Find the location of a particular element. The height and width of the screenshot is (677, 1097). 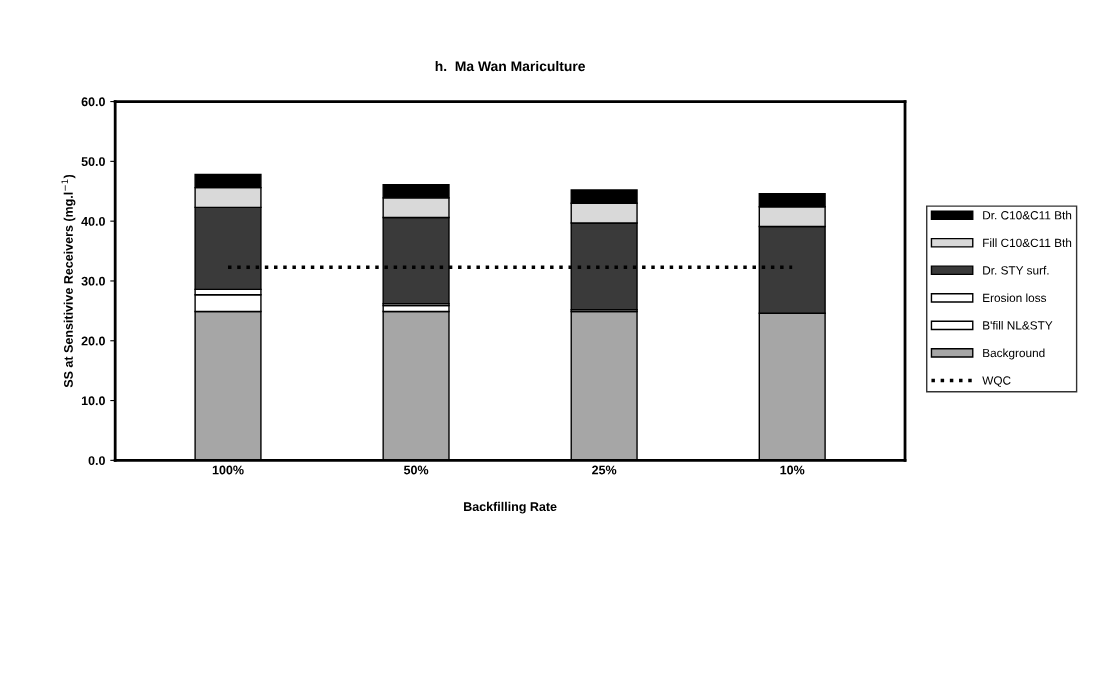

x-axis-title: Backfilling Rate is located at coordinates (510, 507).